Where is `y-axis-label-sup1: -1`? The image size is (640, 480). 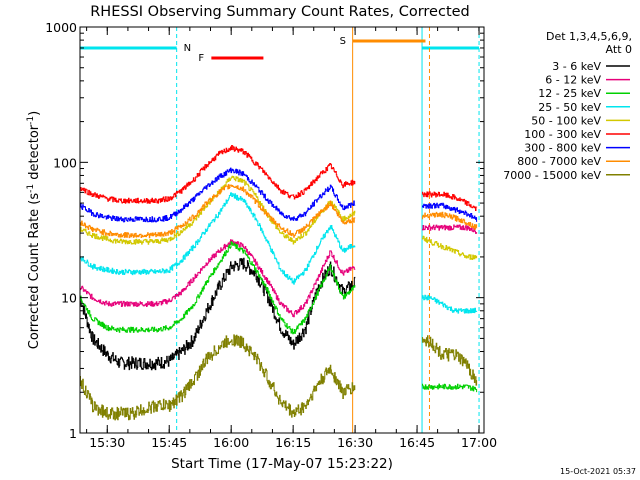
y-axis-label-sup1: -1 is located at coordinates (31, 188).